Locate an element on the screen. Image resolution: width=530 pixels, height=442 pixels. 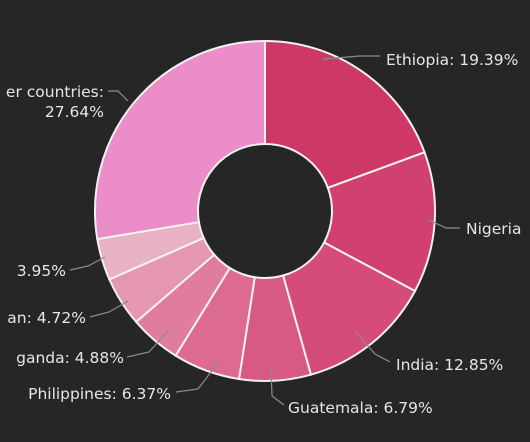
slice-label: an: 4.72% is located at coordinates (46, 318).